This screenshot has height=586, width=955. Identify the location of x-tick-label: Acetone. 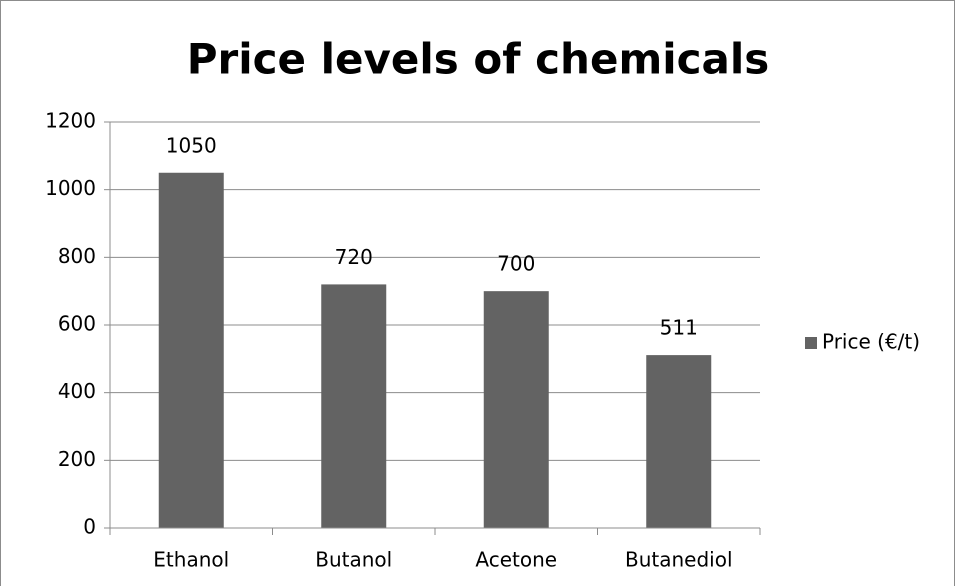
(516, 560).